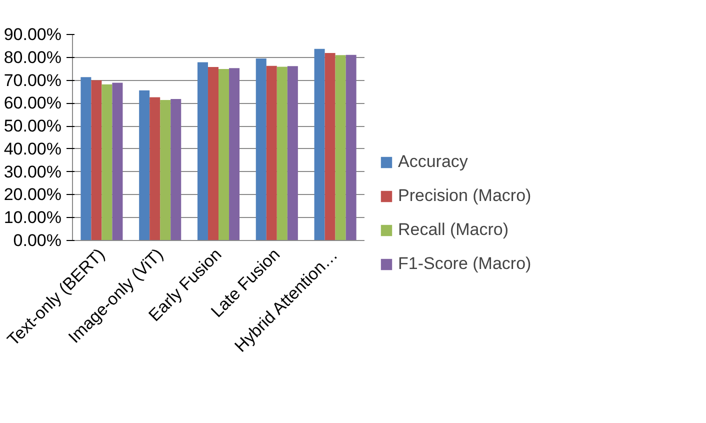 This screenshot has width=706, height=423. What do you see at coordinates (433, 162) in the screenshot?
I see `legend-label: Accuracy` at bounding box center [433, 162].